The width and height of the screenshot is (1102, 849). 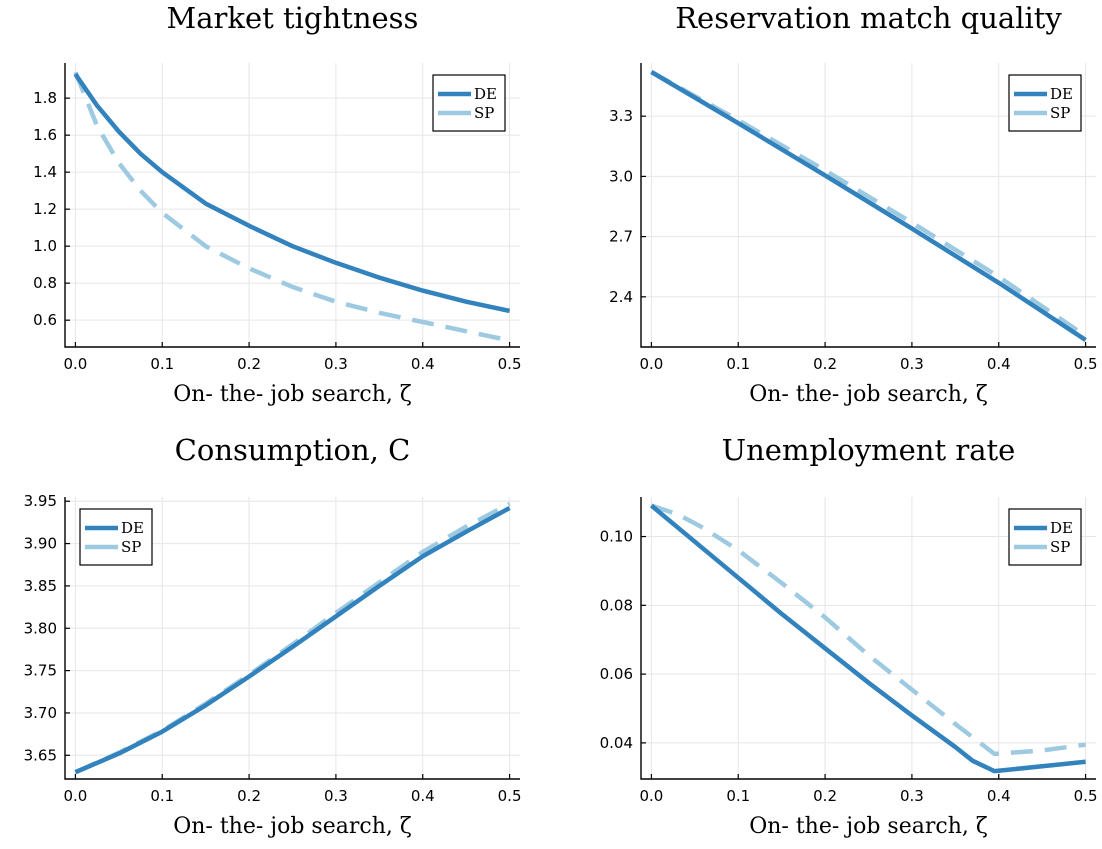 I want to click on chart-1-axes, so click(x=868, y=205).